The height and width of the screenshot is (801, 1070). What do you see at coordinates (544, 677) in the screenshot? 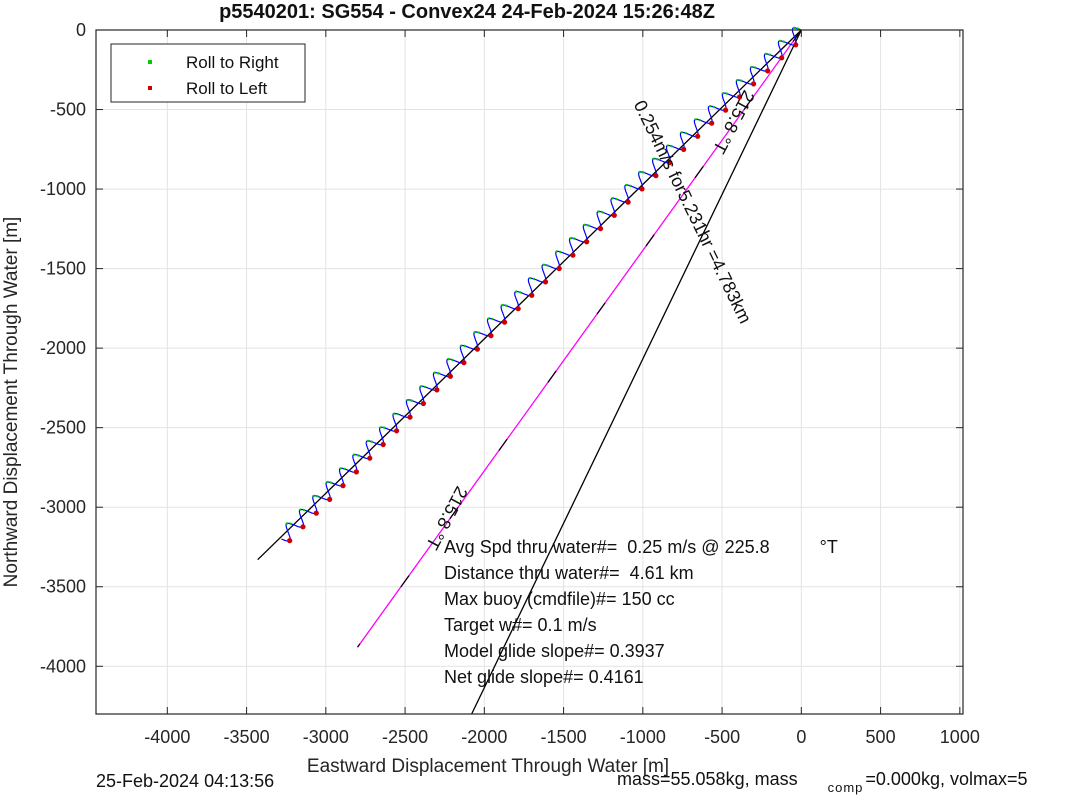
I see `info-line: Net glide slope#= 0.4161` at bounding box center [544, 677].